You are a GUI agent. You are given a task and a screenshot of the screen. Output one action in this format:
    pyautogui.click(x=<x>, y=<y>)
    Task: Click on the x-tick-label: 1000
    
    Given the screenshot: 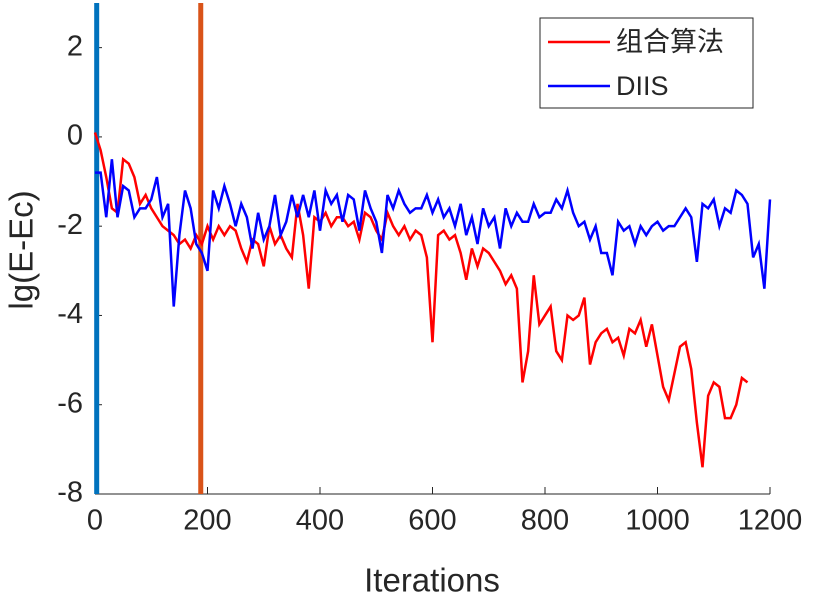 What is the action you would take?
    pyautogui.click(x=657, y=521)
    